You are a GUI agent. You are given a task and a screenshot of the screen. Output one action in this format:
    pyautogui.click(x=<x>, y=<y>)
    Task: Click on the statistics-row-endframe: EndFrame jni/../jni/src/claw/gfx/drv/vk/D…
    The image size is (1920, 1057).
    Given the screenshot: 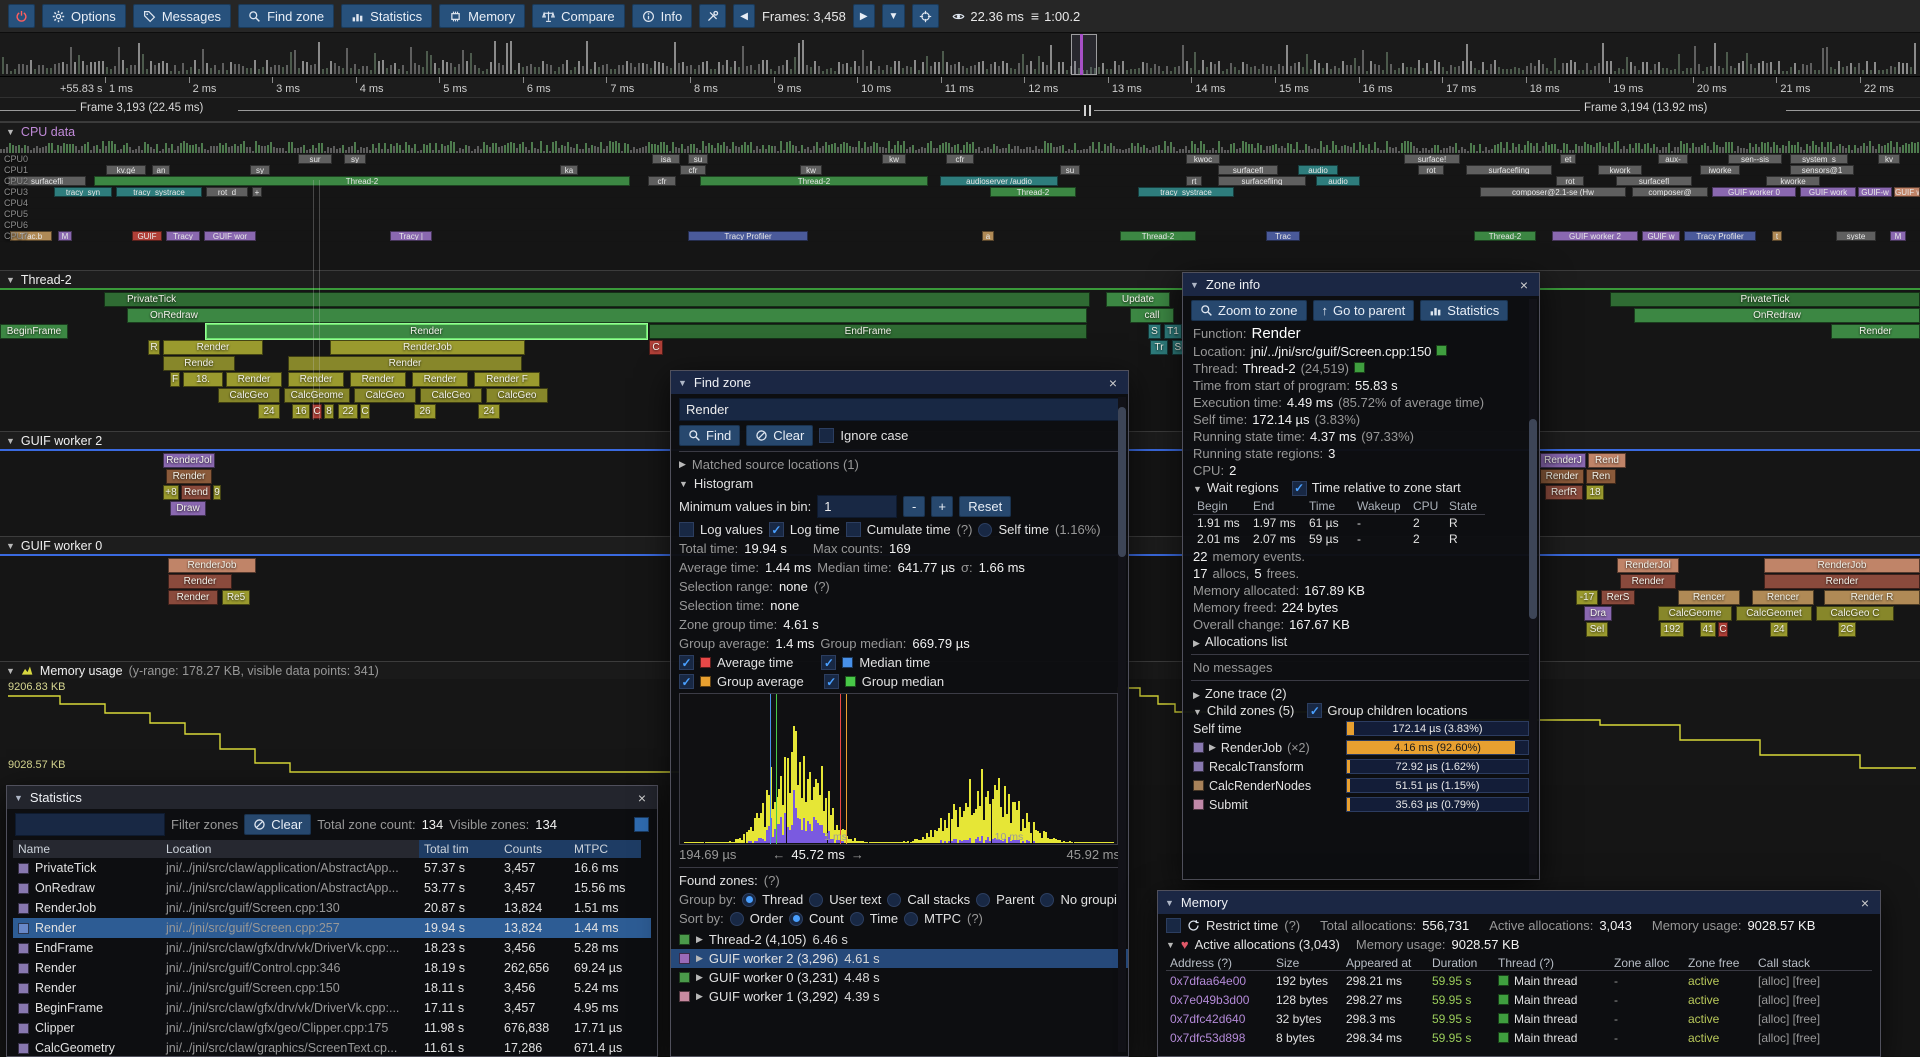 What is the action you would take?
    pyautogui.click(x=332, y=948)
    